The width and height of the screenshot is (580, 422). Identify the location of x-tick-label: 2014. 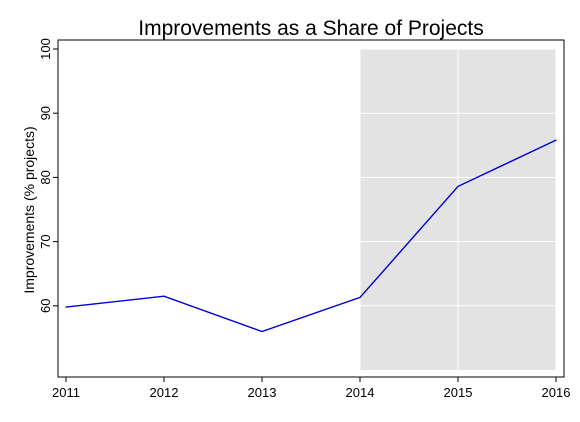
(360, 392).